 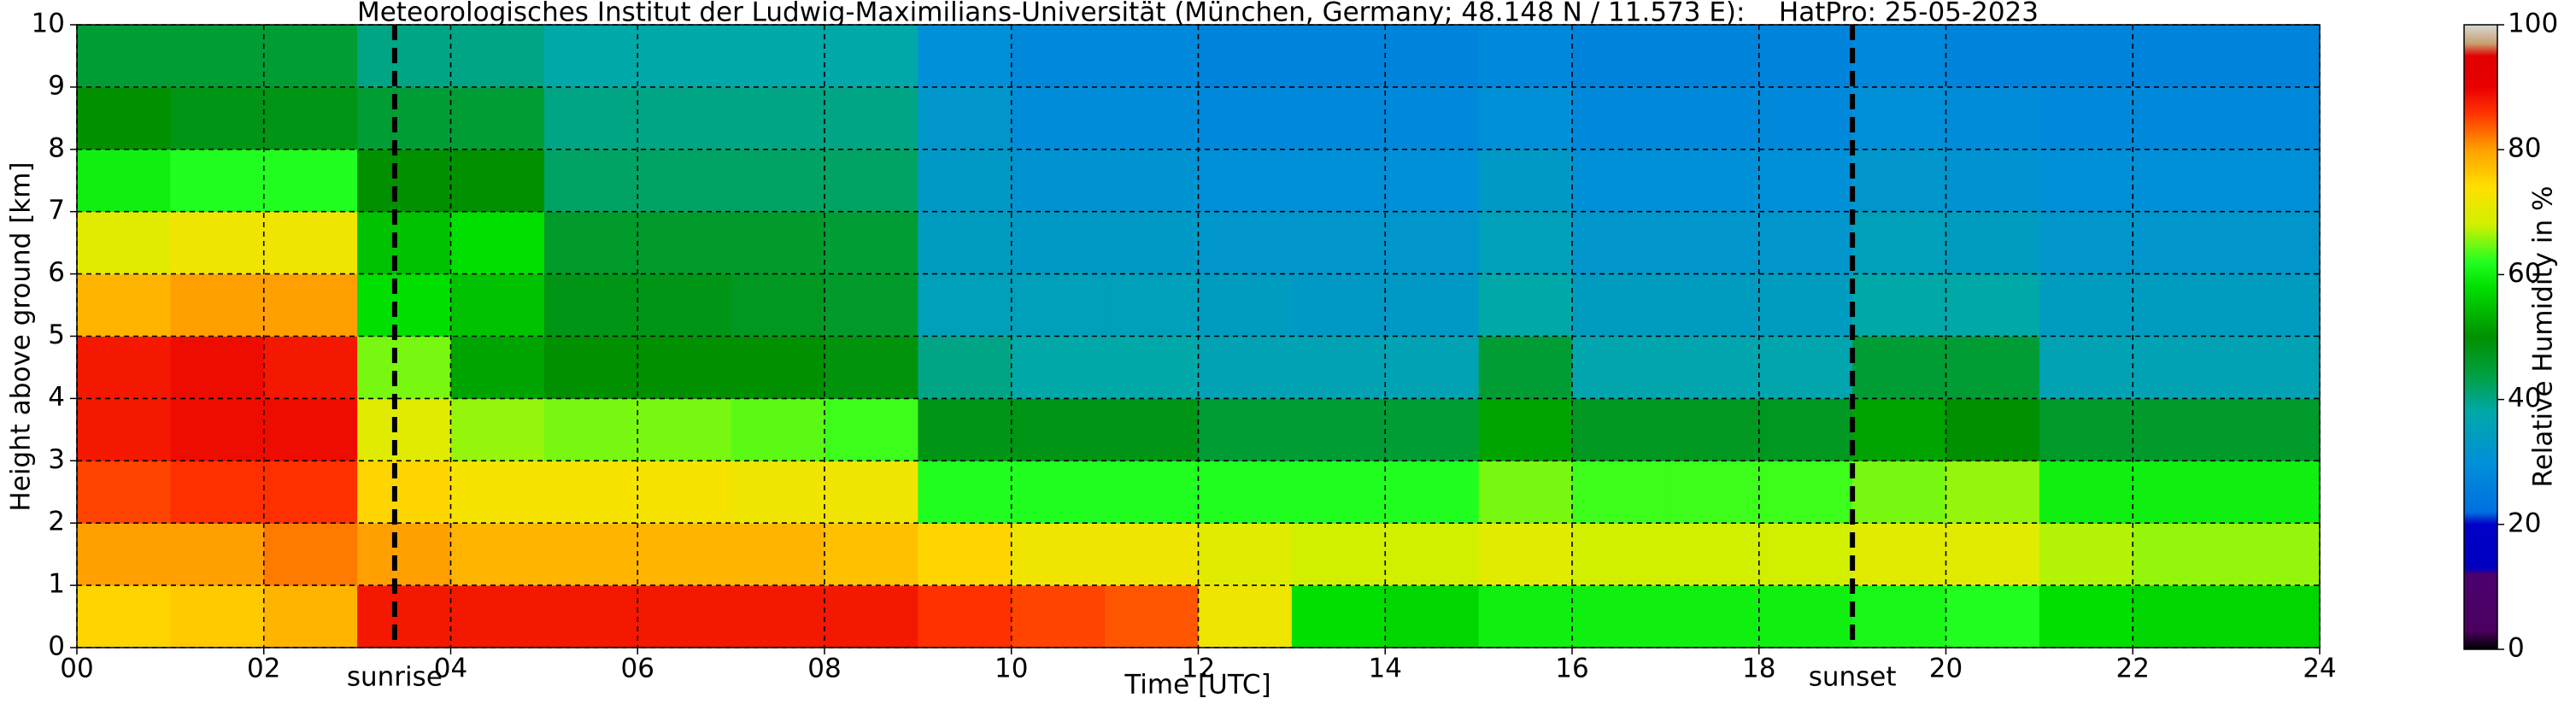 I want to click on colorbar-tick-label: 100, so click(x=2533, y=24).